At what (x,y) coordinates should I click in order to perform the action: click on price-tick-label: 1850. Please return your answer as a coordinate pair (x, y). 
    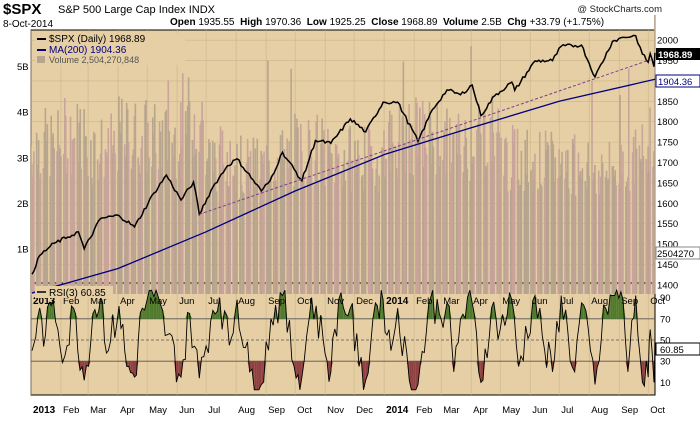
    Looking at the image, I should click on (667, 102).